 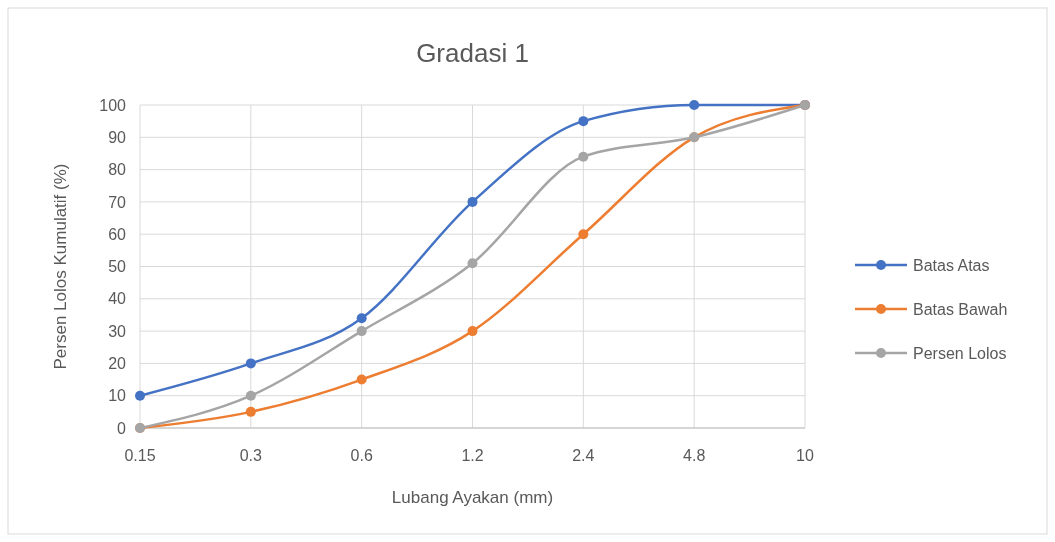 What do you see at coordinates (472, 455) in the screenshot?
I see `x-tick-label: 1.2` at bounding box center [472, 455].